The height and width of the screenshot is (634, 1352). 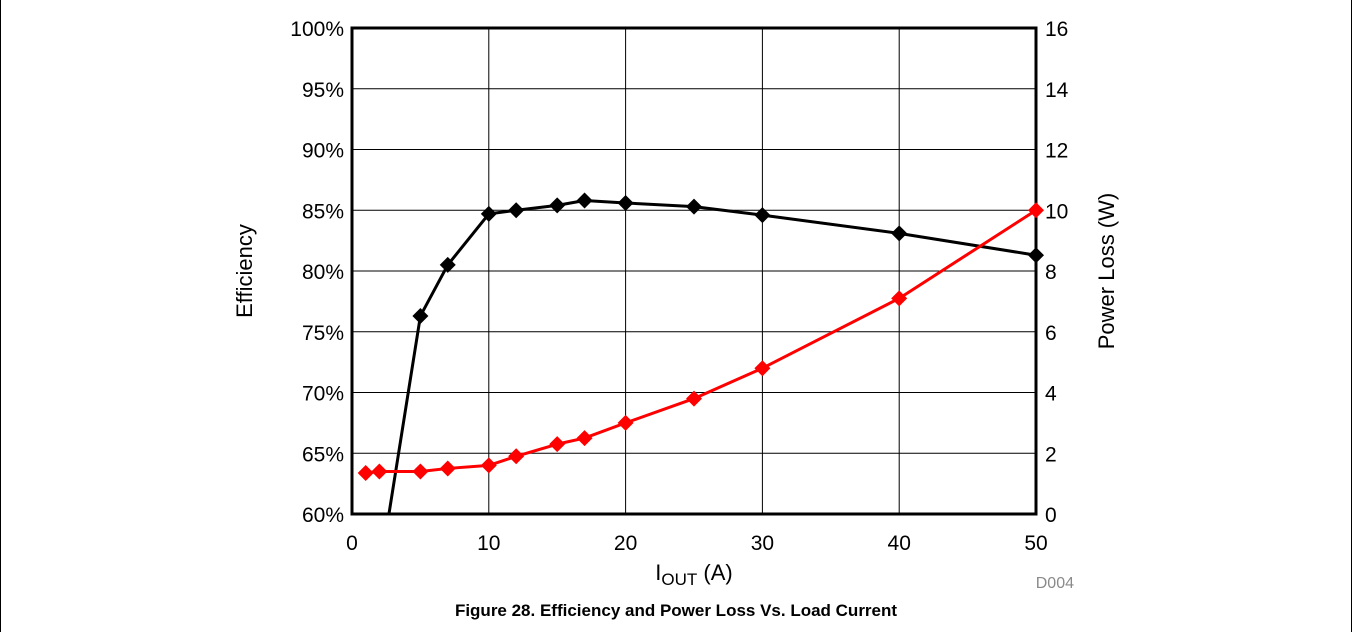 I want to click on y-right-tick-label: 16, so click(x=1056, y=29).